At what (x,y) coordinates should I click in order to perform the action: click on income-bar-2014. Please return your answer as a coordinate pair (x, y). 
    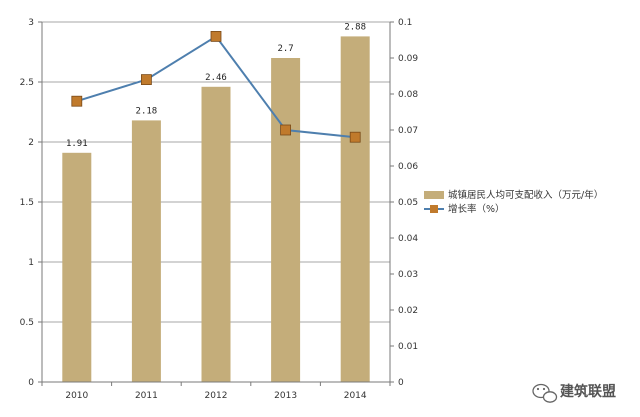
    Looking at the image, I should click on (355, 209).